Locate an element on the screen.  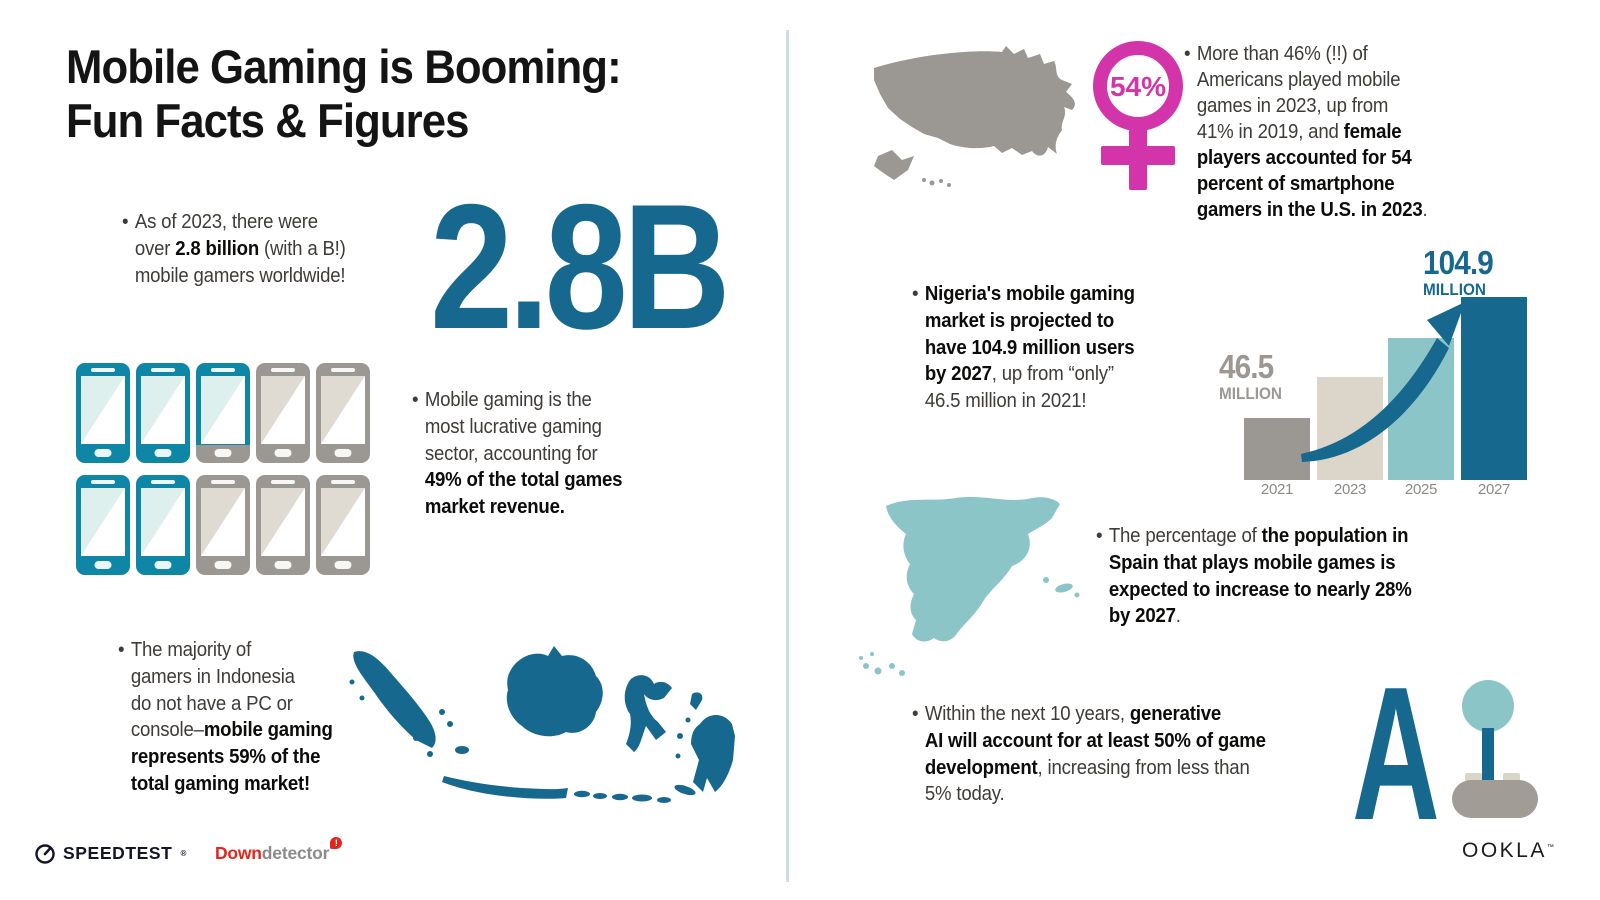
ai-letter-a: A is located at coordinates (1396, 754).